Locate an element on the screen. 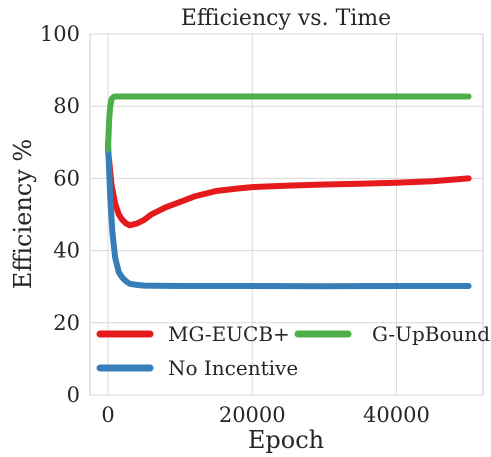  y-tick-label: 40 is located at coordinates (66, 251).